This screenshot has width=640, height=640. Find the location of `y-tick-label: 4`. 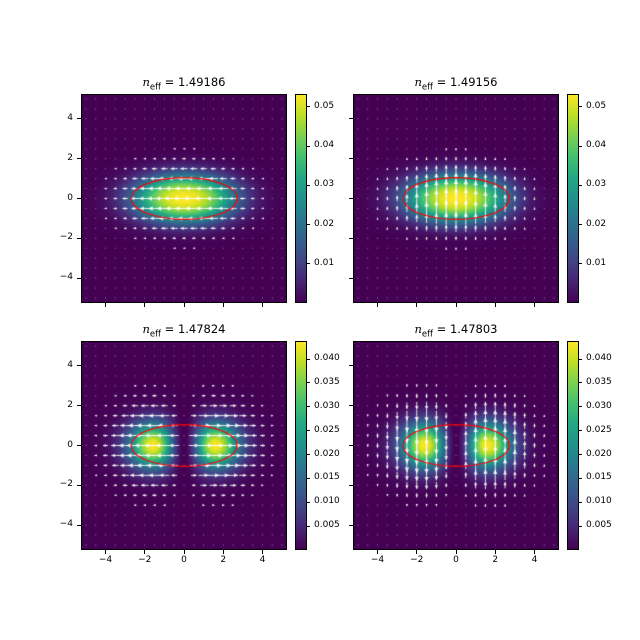

y-tick-label: 4 is located at coordinates (70, 117).